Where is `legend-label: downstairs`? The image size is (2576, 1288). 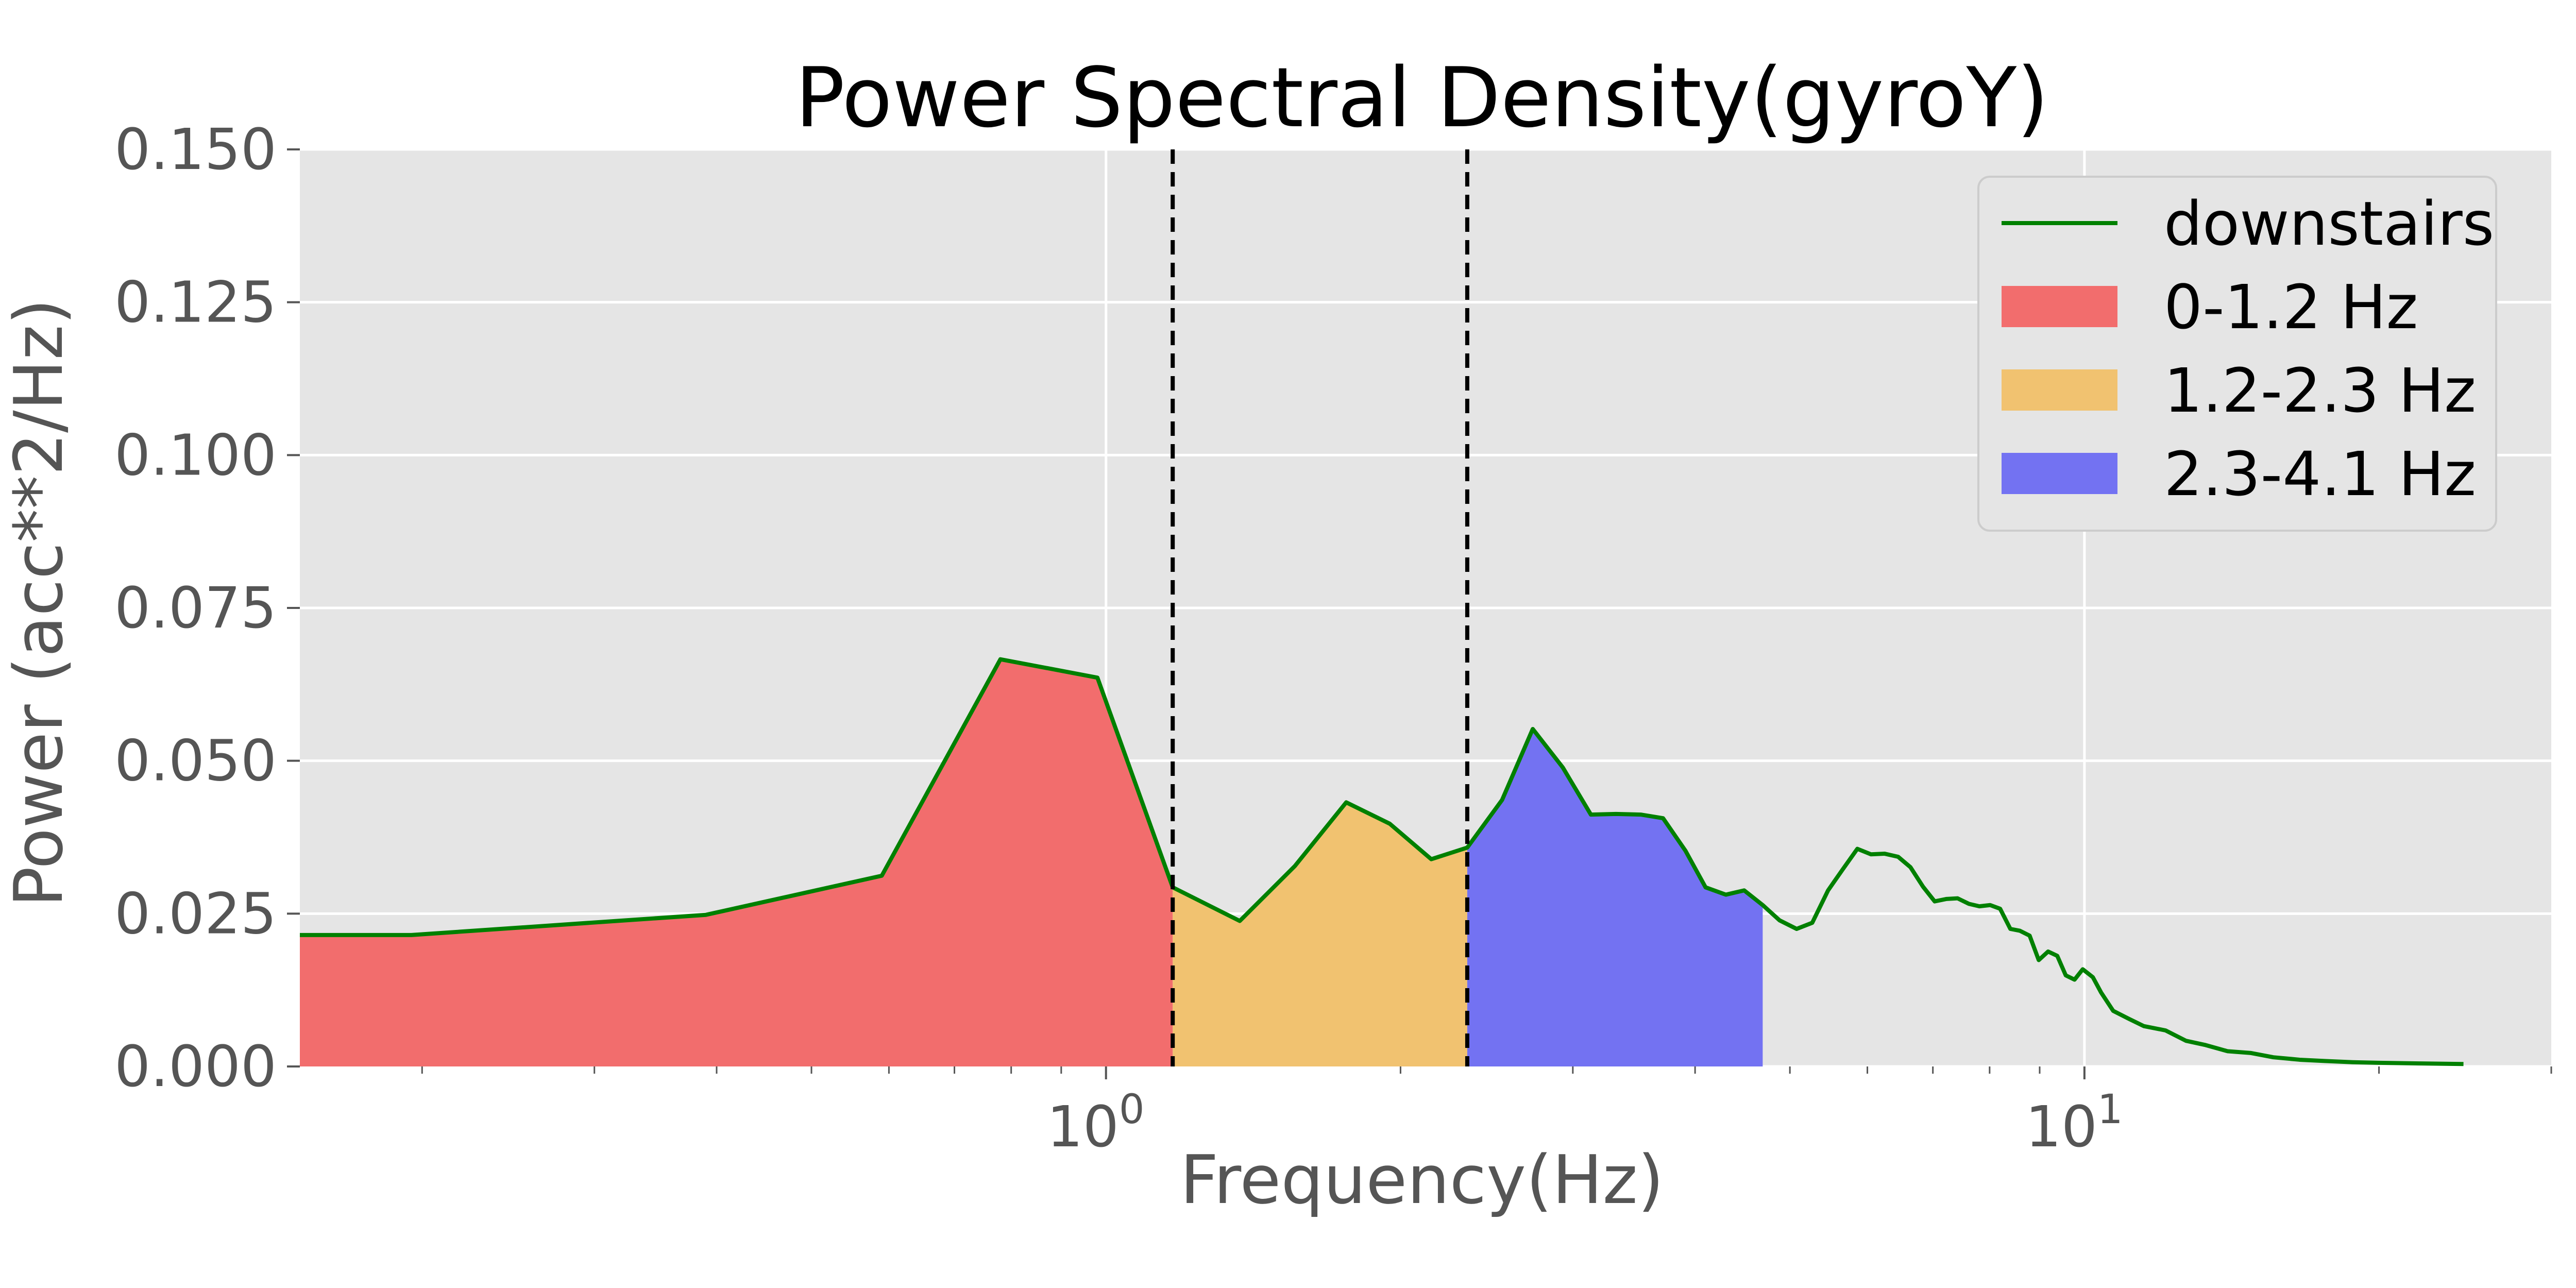
legend-label: downstairs is located at coordinates (2329, 223).